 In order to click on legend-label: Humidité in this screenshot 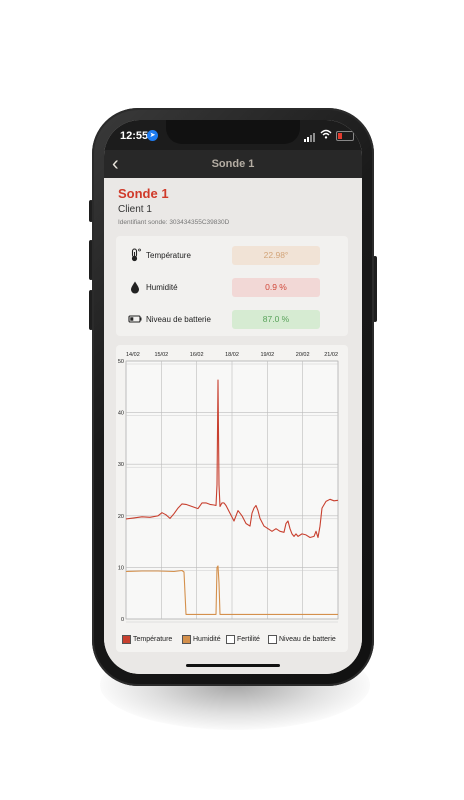, I will do `click(207, 639)`.